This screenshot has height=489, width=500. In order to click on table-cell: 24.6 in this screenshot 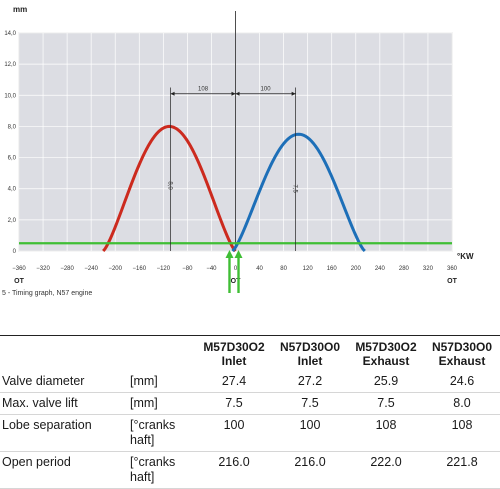, I will do `click(462, 382)`.